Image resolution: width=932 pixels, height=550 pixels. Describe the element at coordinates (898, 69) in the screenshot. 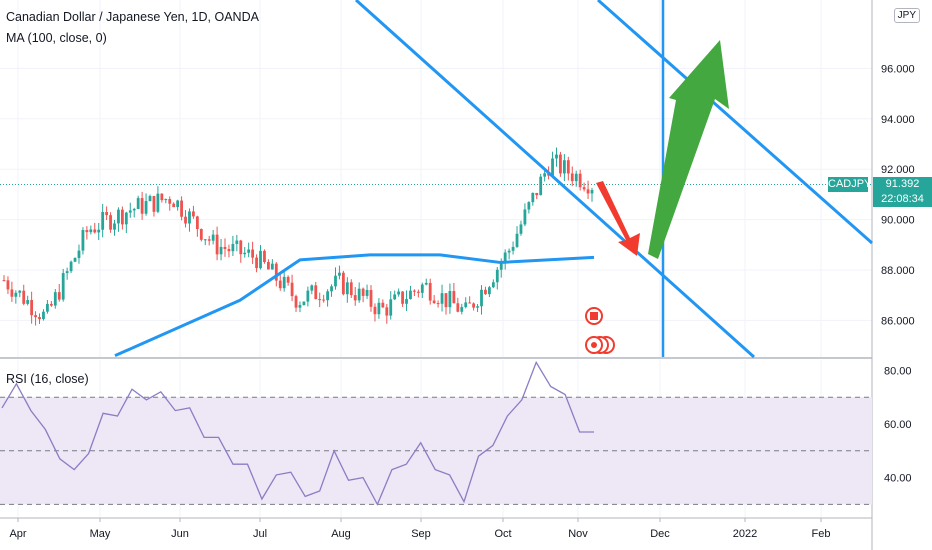

I see `price-tick-label: 96.000` at that location.